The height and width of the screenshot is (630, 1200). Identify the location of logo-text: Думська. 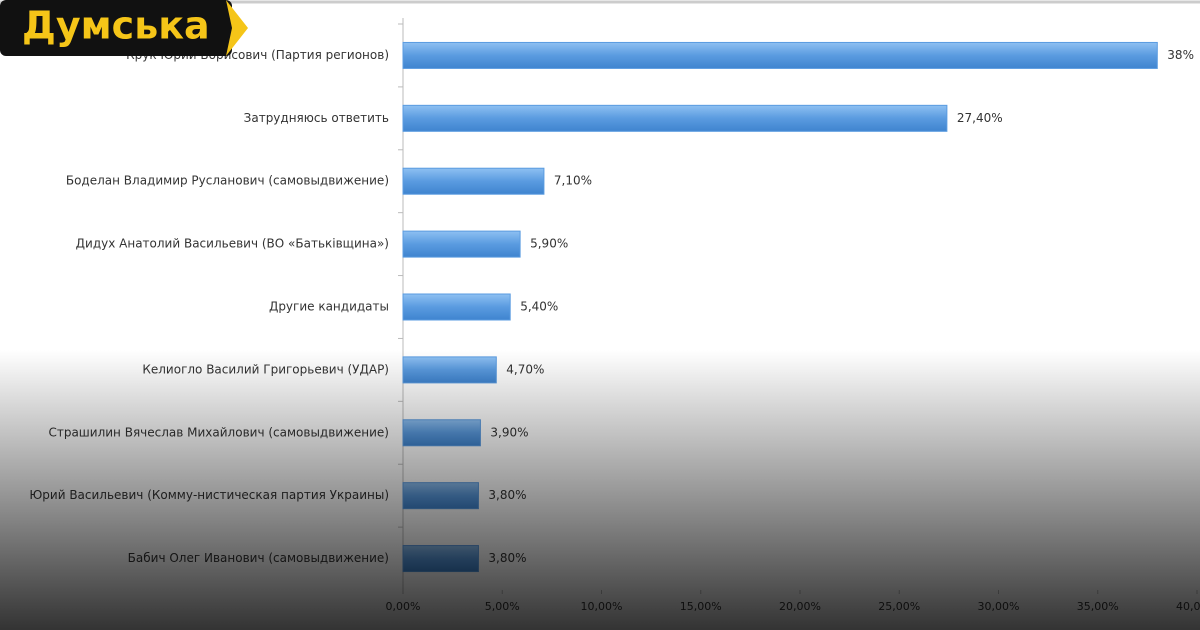
(116, 26).